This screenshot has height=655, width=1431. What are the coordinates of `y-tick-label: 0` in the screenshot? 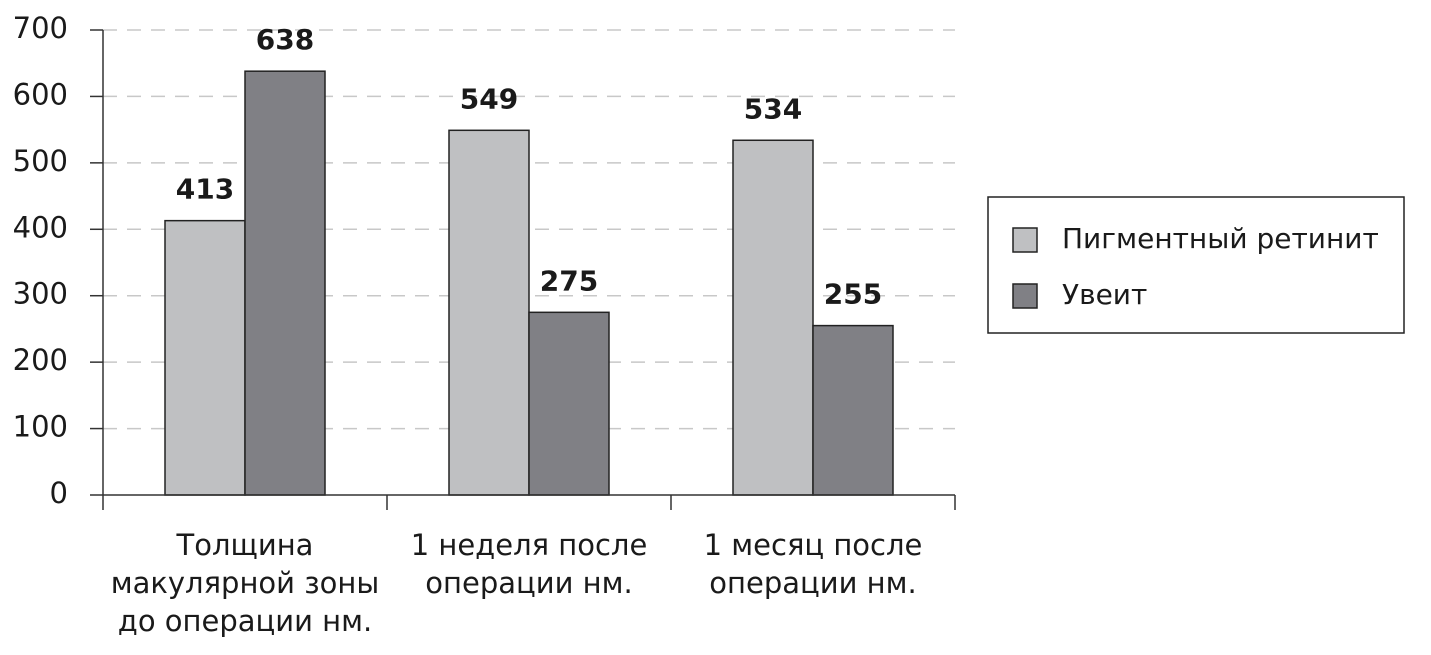 It's located at (59, 493).